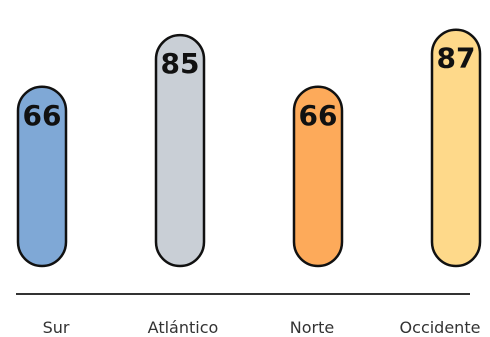 The image size is (490, 337). Describe the element at coordinates (183, 327) in the screenshot. I see `category-label-atlantico: Atlántico` at that location.